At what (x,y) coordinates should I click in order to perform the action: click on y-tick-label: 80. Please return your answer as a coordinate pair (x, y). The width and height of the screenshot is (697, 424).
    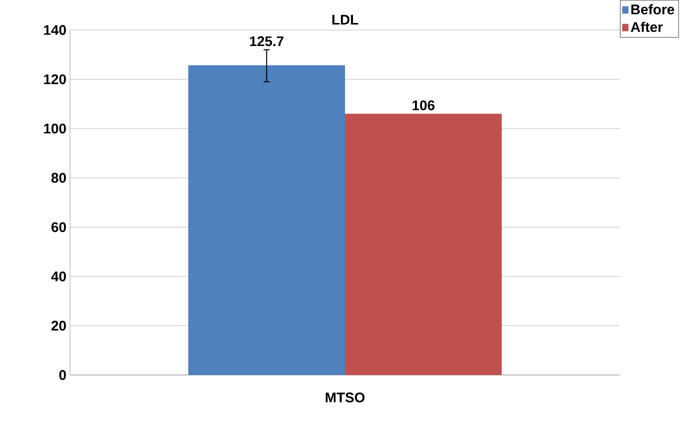
    Looking at the image, I should click on (58, 177).